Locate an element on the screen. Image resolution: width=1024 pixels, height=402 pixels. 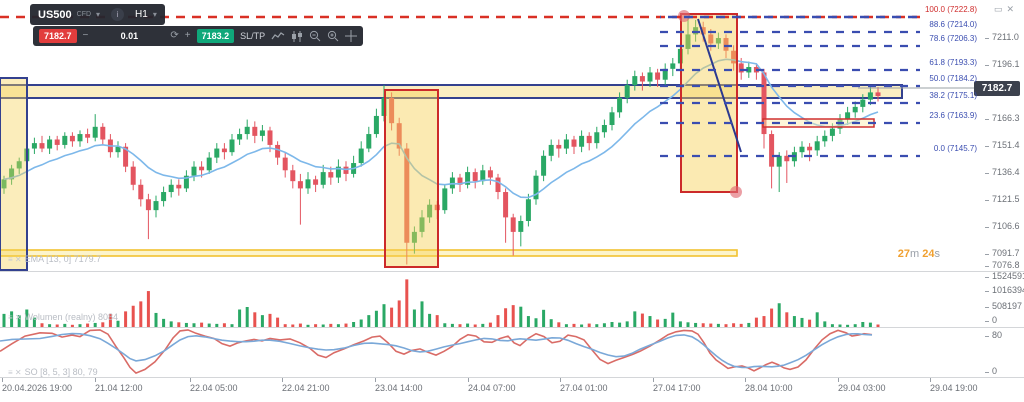
price-axis-label: 7121.5 is located at coordinates (1006, 199).